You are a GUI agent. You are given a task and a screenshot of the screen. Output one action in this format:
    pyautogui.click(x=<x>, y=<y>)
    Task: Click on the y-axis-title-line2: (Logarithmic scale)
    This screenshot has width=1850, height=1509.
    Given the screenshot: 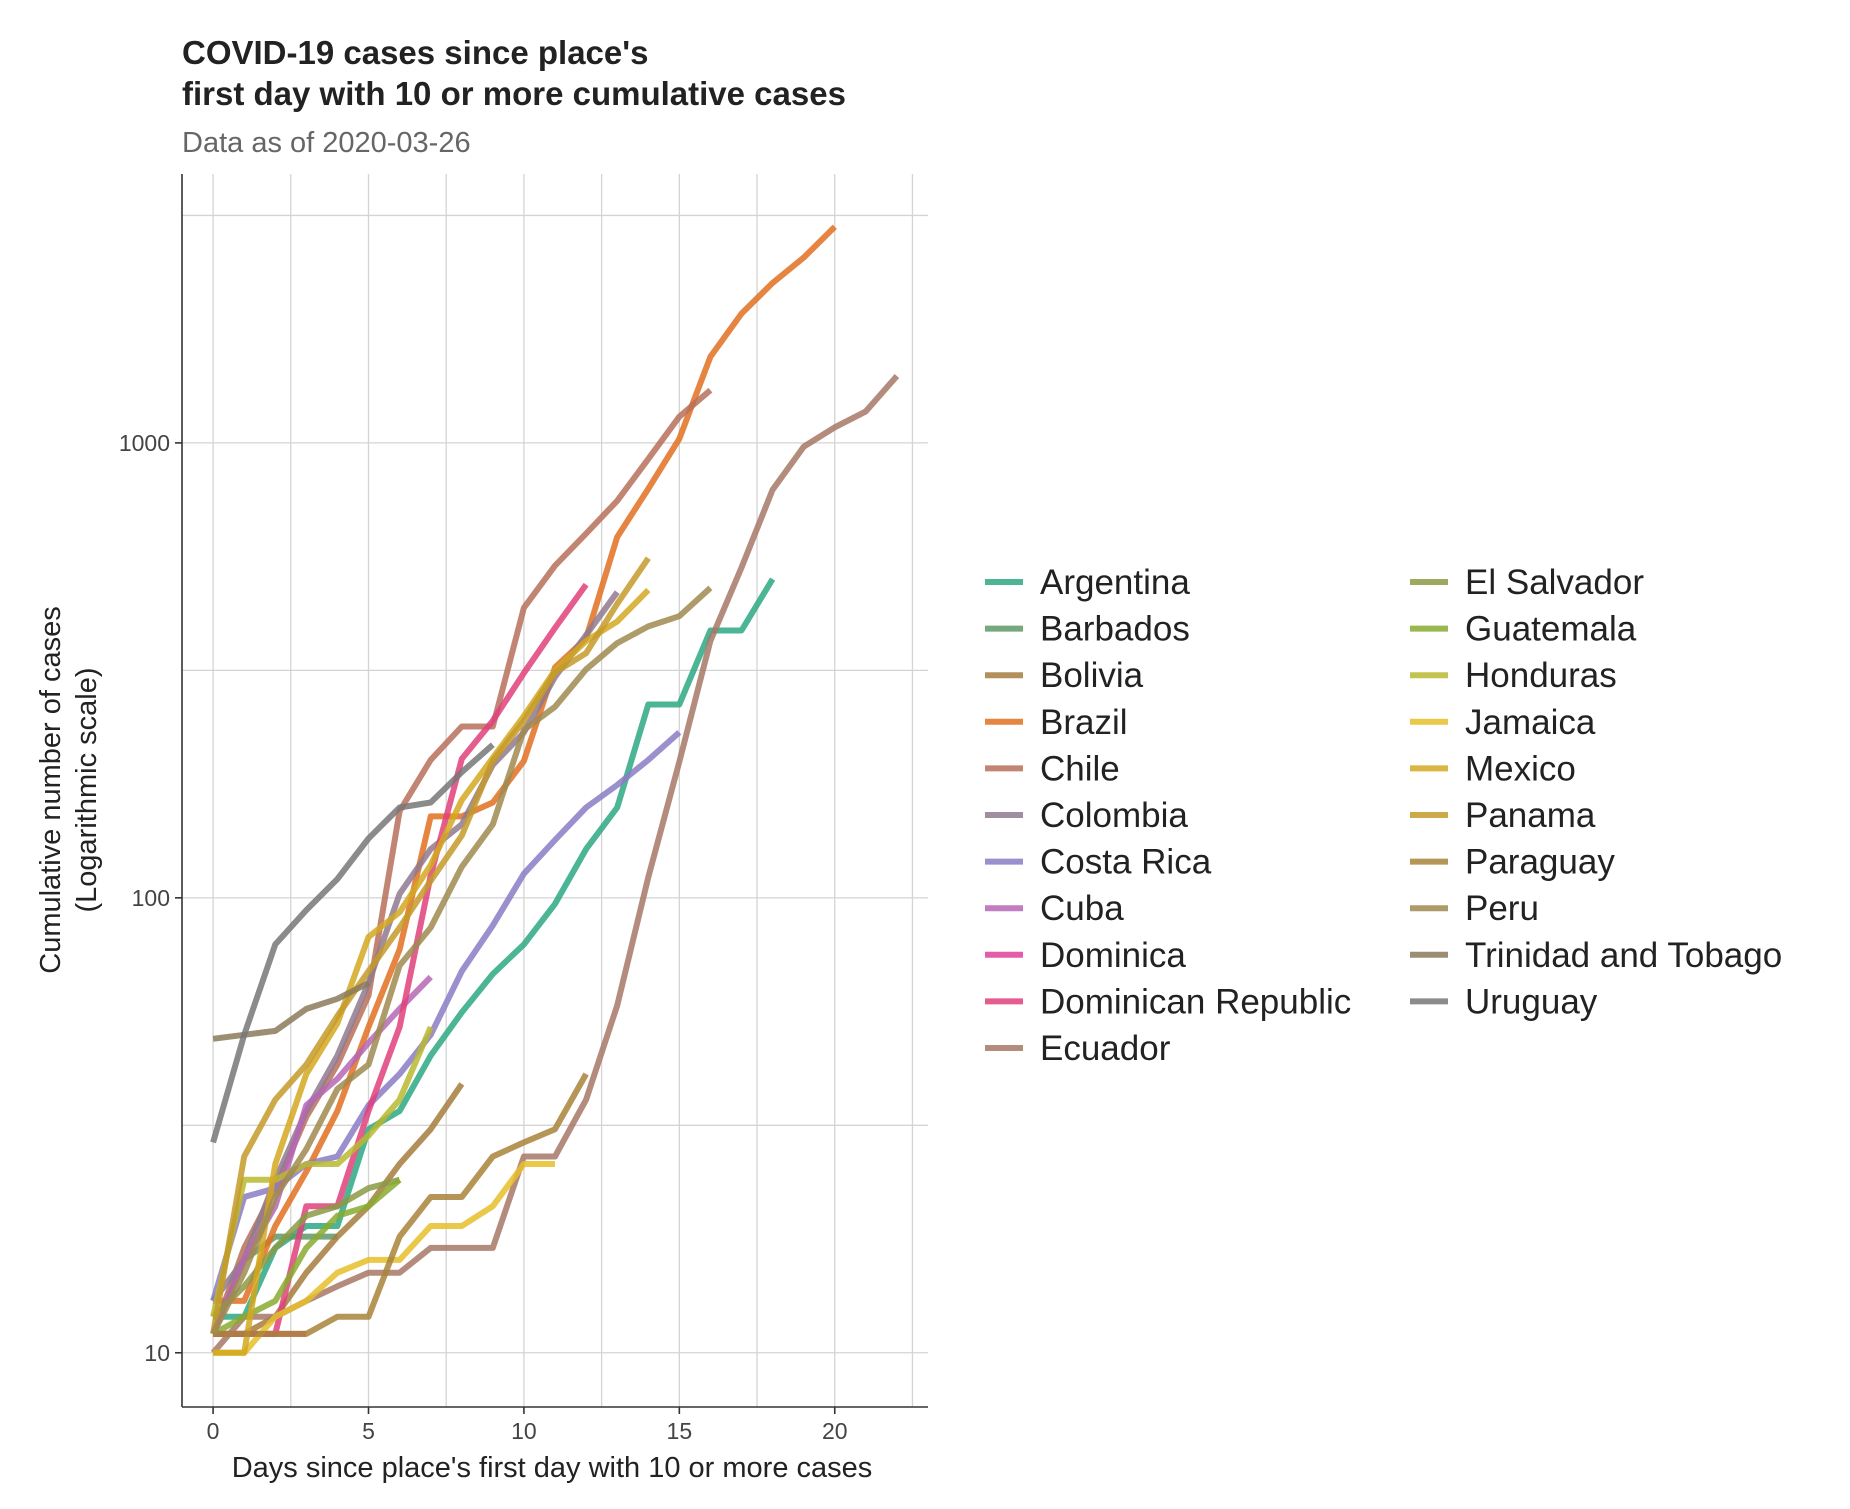 What is the action you would take?
    pyautogui.click(x=87, y=790)
    